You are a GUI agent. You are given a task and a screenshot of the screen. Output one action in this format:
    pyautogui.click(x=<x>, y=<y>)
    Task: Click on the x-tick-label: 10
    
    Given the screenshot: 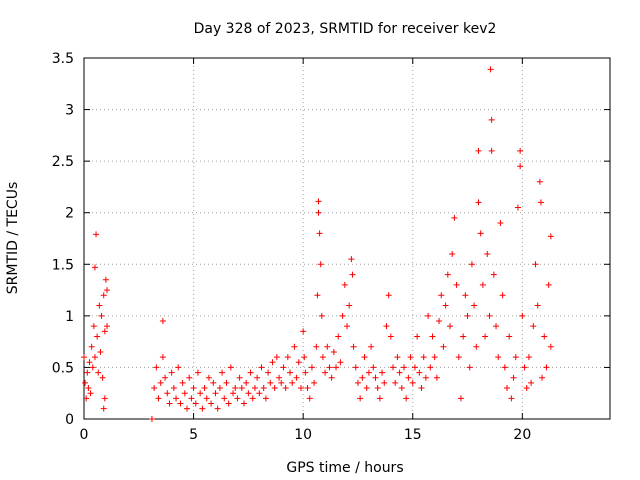 What is the action you would take?
    pyautogui.click(x=303, y=435)
    